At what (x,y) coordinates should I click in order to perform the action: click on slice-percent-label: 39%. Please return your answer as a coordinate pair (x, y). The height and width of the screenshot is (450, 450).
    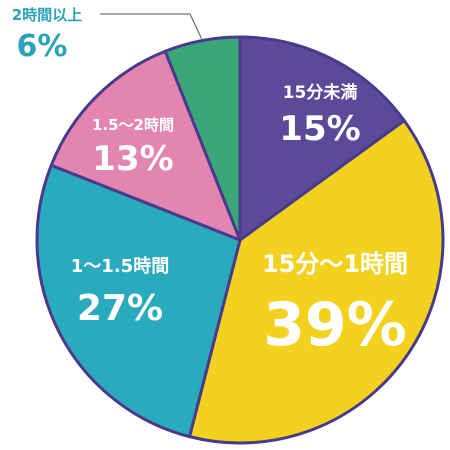
    Looking at the image, I should click on (335, 325).